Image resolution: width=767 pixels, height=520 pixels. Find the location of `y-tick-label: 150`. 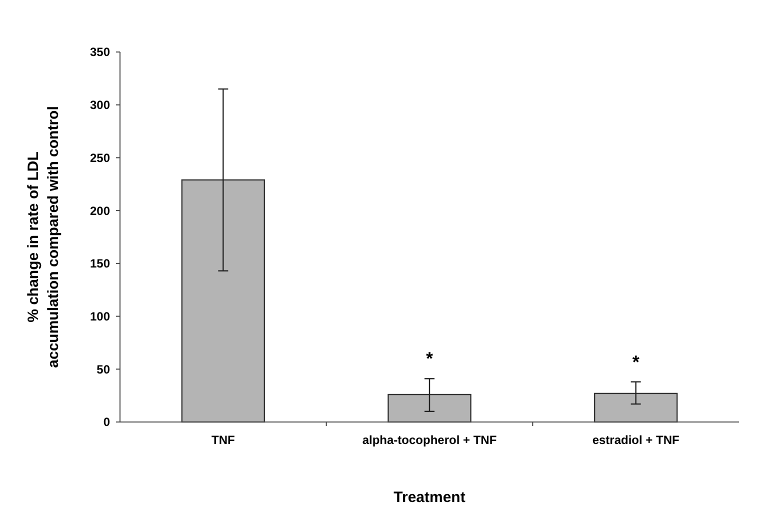

y-tick-label: 150 is located at coordinates (100, 263).